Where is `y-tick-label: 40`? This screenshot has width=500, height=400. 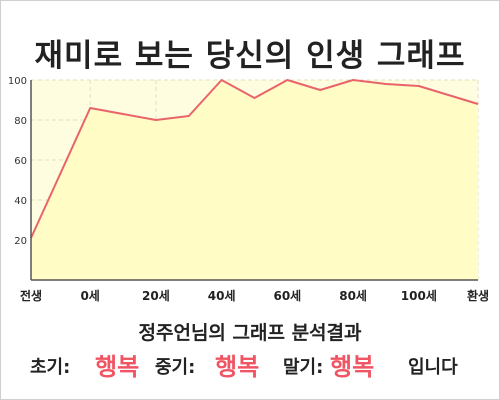 y-tick-label: 40 is located at coordinates (20, 201).